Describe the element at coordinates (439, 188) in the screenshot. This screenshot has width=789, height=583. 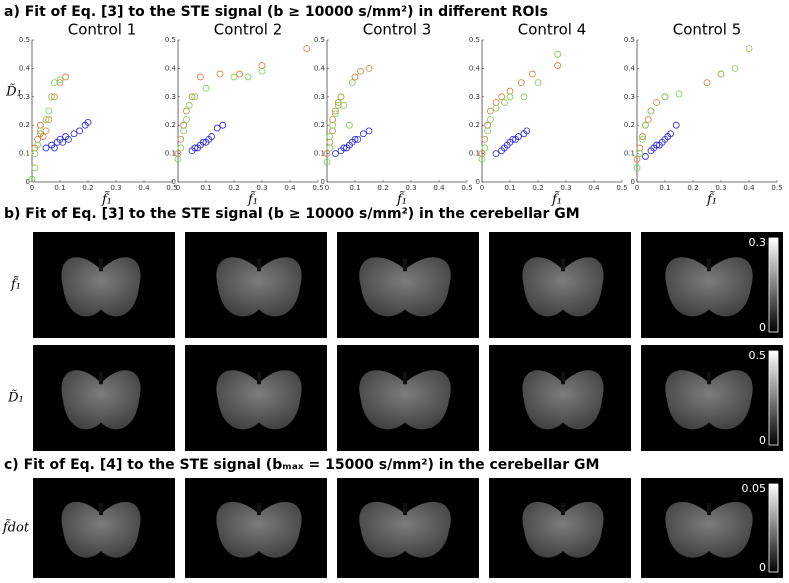
I see `x-tick-label: 0.4` at that location.